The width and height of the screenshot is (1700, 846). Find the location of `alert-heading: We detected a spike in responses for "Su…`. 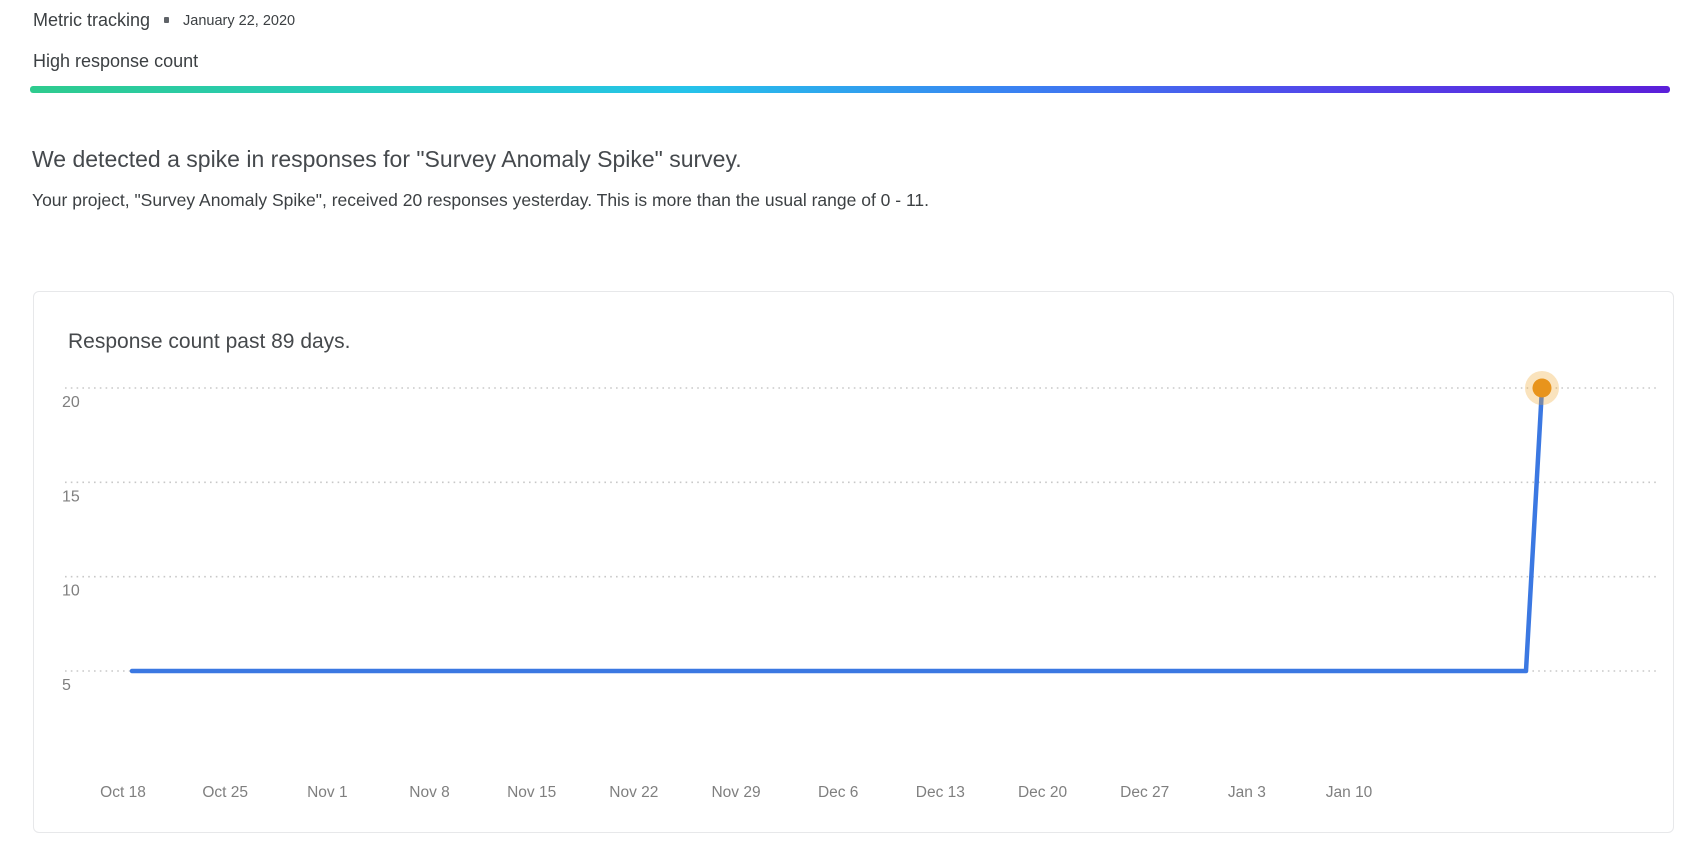

alert-heading: We detected a spike in responses for "Su… is located at coordinates (387, 159).